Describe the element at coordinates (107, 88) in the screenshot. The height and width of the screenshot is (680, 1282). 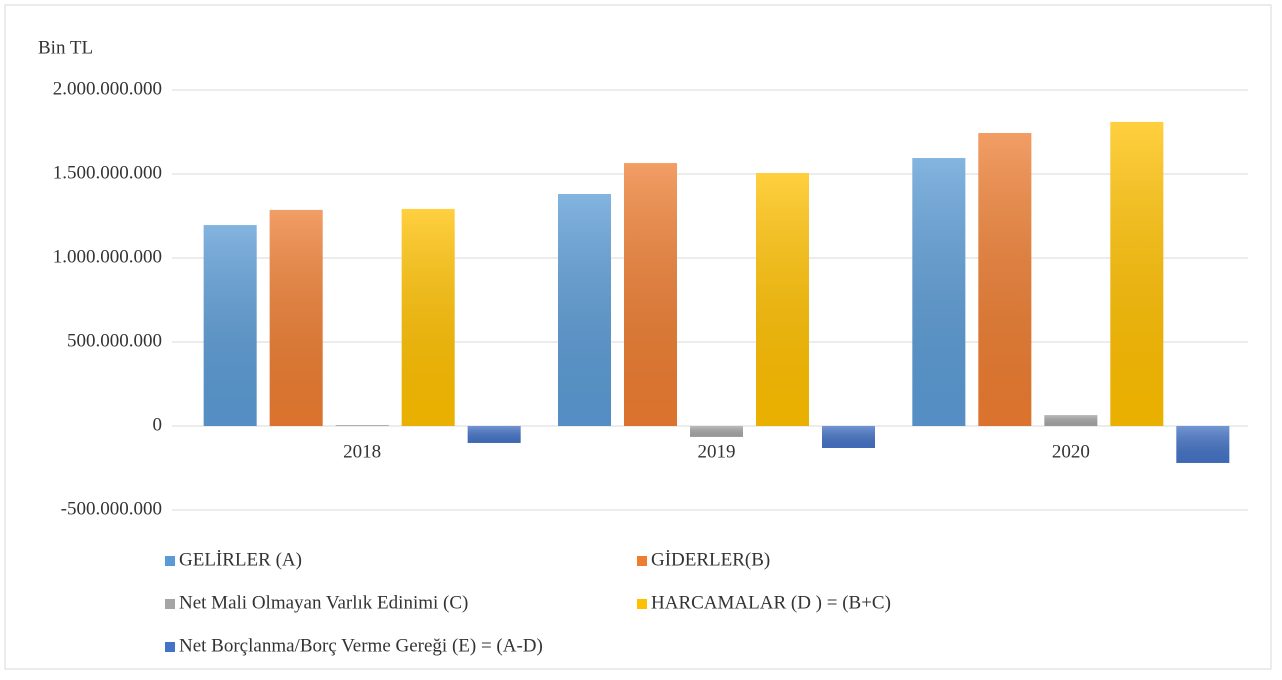
I see `y-tick-label: 2.000.000.000` at that location.